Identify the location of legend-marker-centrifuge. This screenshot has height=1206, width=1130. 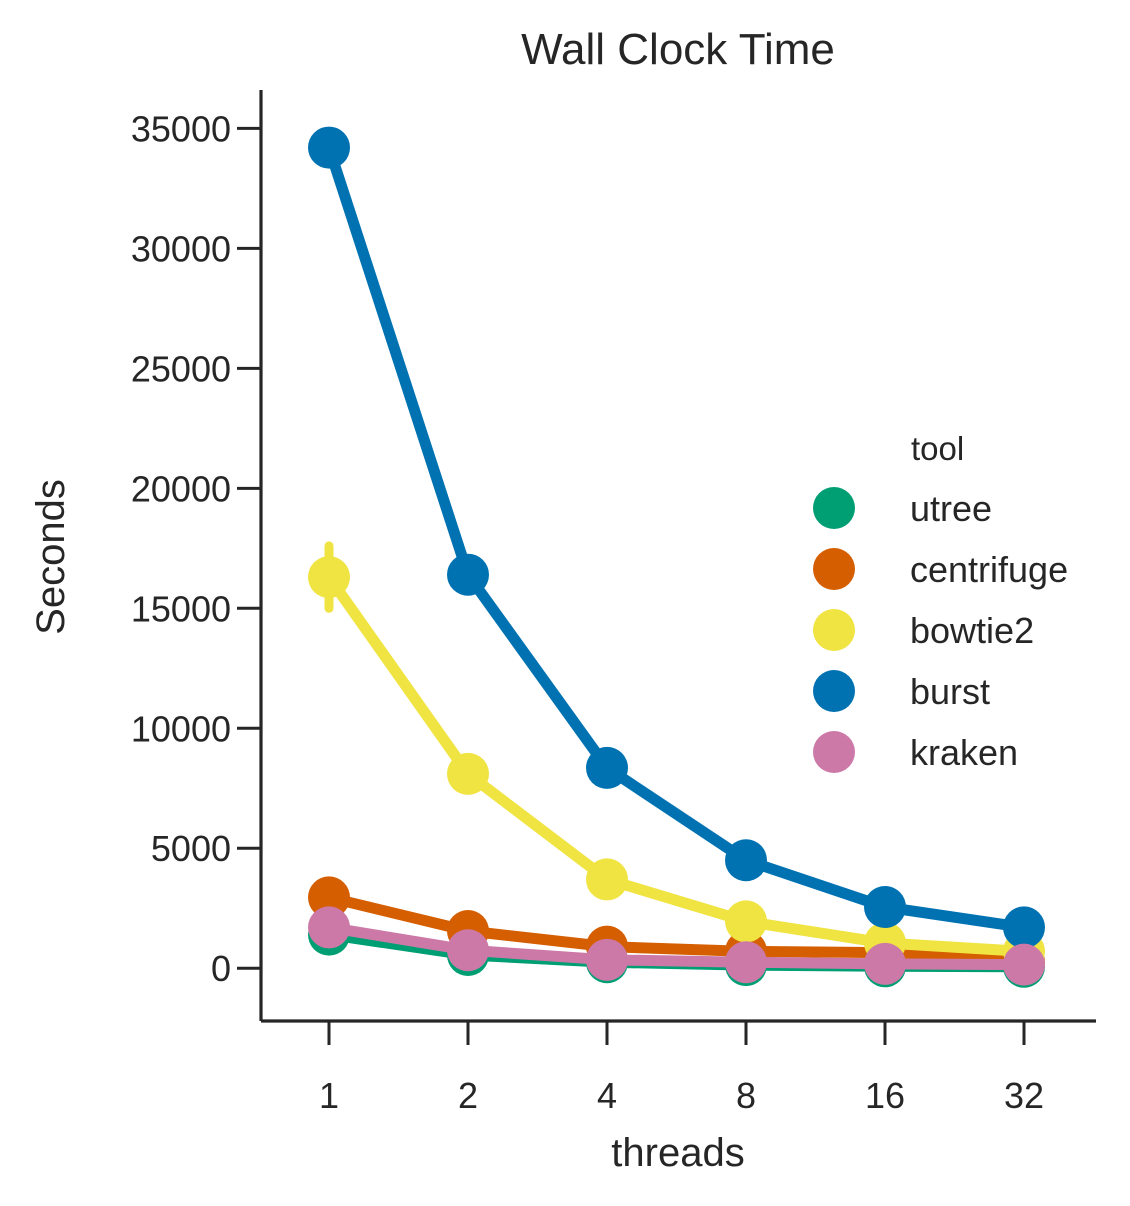
(834, 569).